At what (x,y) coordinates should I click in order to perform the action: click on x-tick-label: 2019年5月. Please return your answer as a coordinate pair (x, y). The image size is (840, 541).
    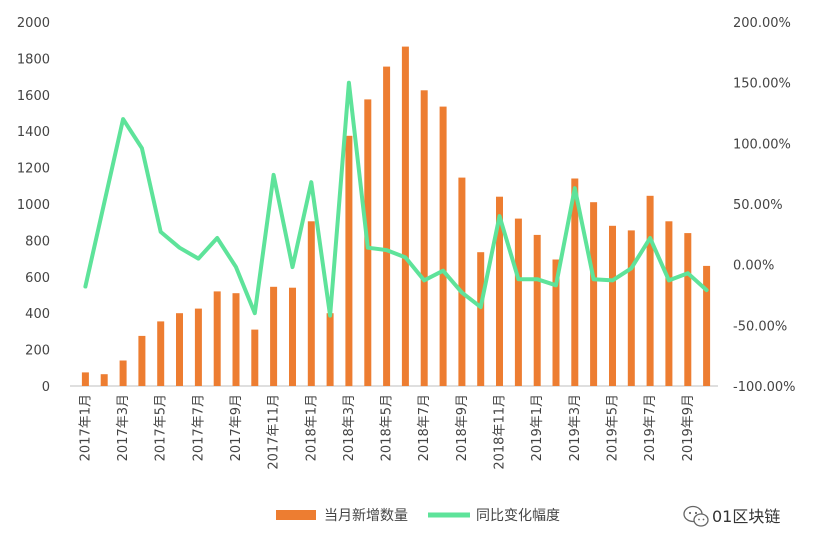
    Looking at the image, I should click on (613, 427).